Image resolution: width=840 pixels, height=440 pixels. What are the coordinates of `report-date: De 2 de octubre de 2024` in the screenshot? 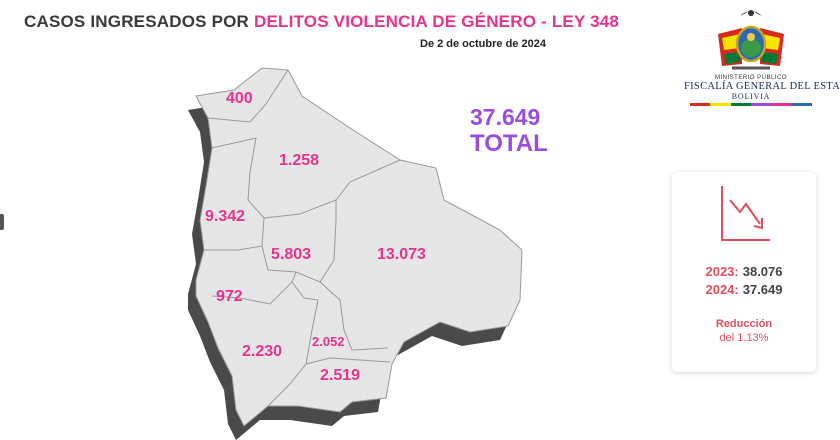 It's located at (483, 44).